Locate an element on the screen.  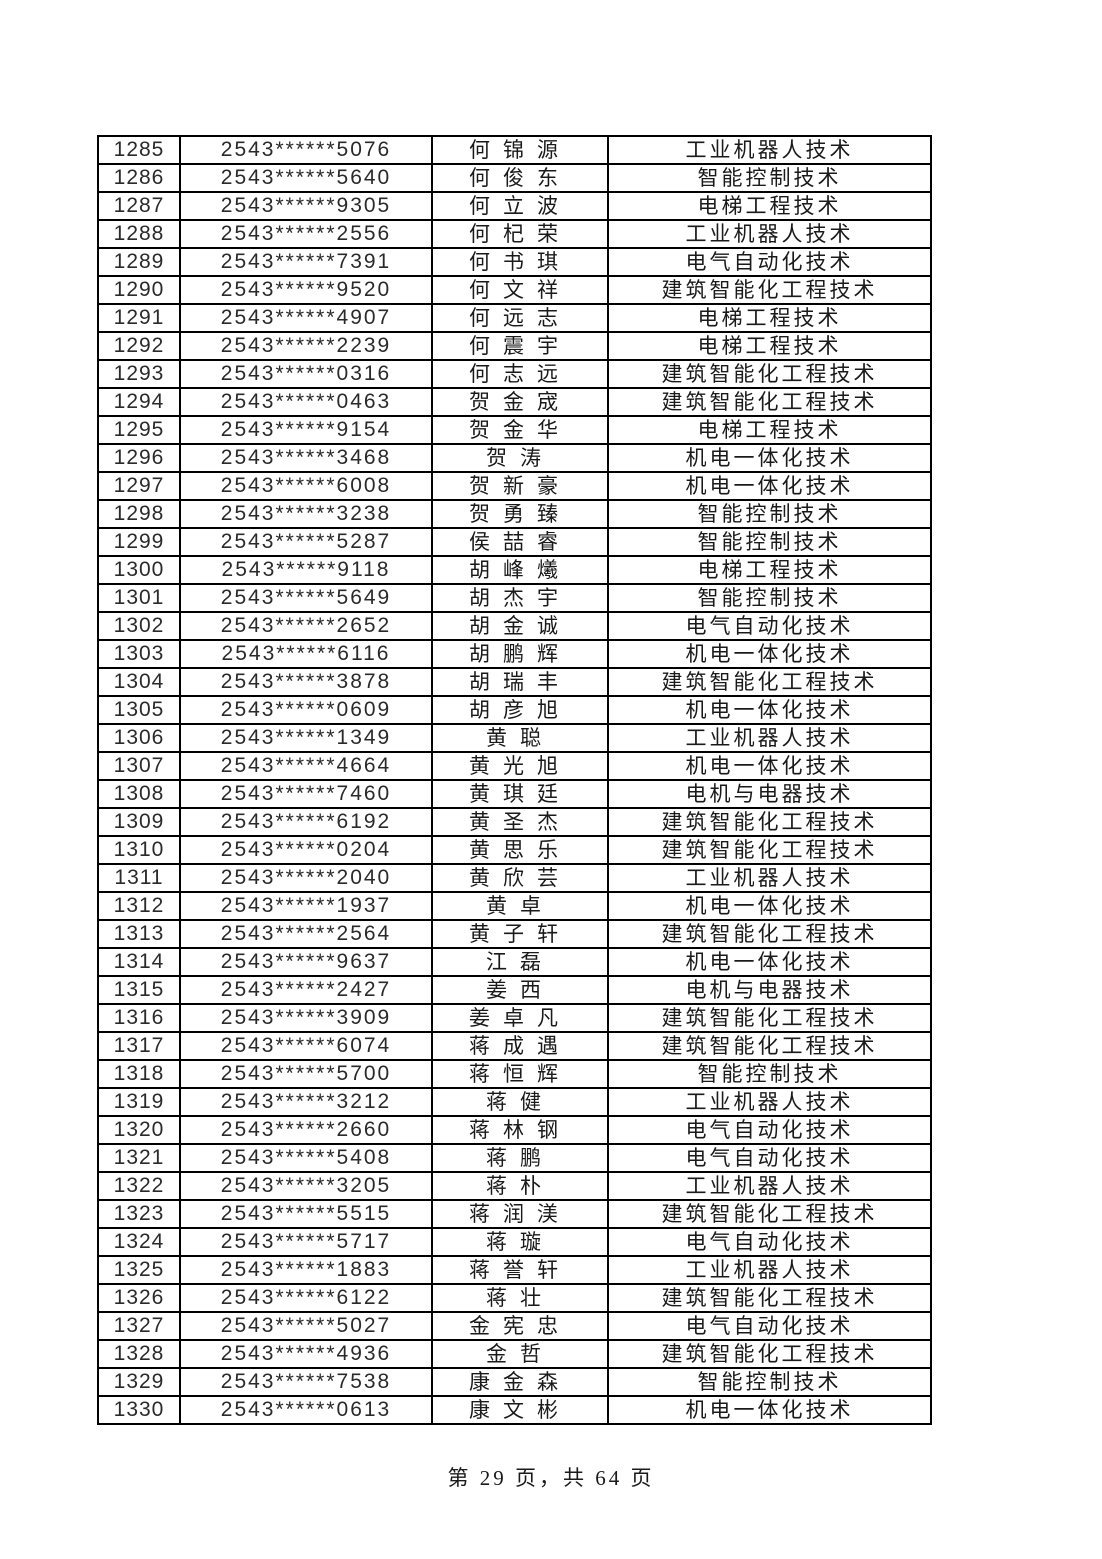
student-name-cell: 金哲 is located at coordinates (520, 1354).